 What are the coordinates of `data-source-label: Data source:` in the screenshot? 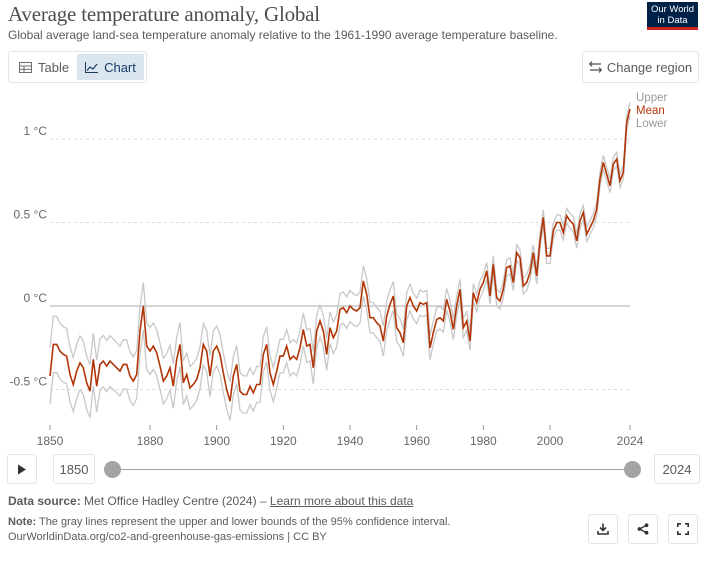 It's located at (44, 501).